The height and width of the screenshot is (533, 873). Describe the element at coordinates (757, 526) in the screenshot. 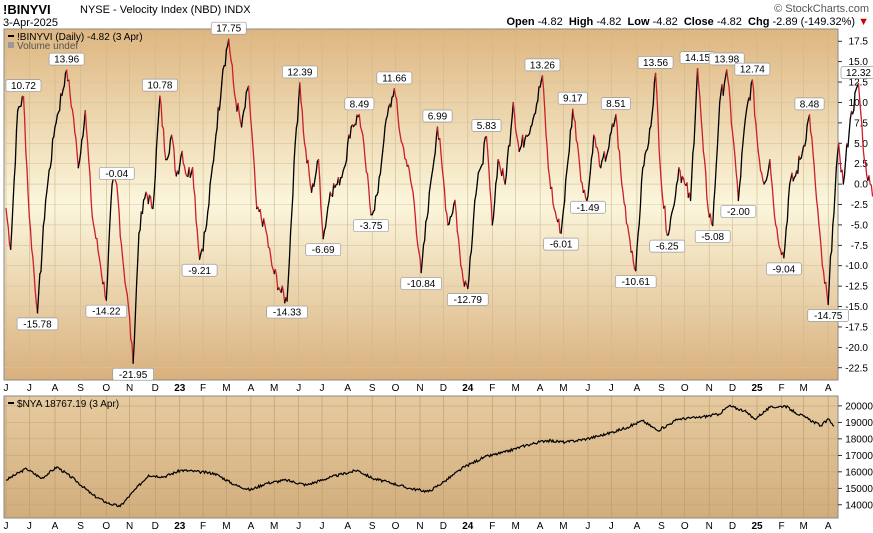

I see `x-tick-label: 25` at that location.